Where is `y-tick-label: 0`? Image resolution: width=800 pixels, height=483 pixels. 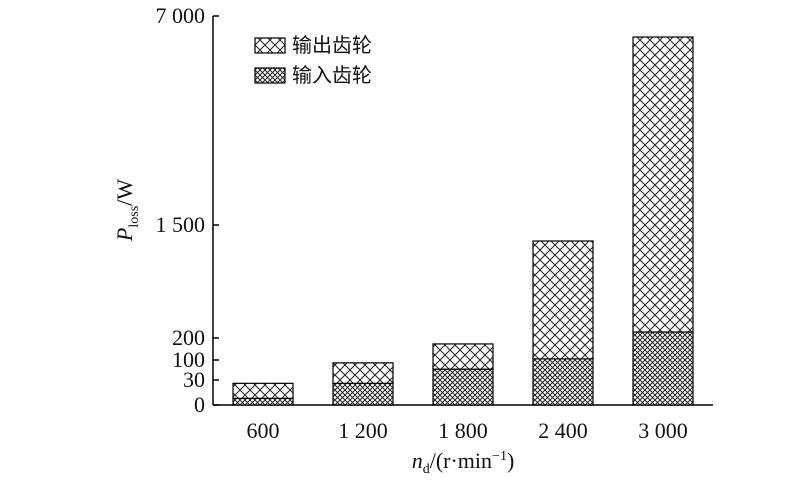
y-tick-label: 0 is located at coordinates (199, 404).